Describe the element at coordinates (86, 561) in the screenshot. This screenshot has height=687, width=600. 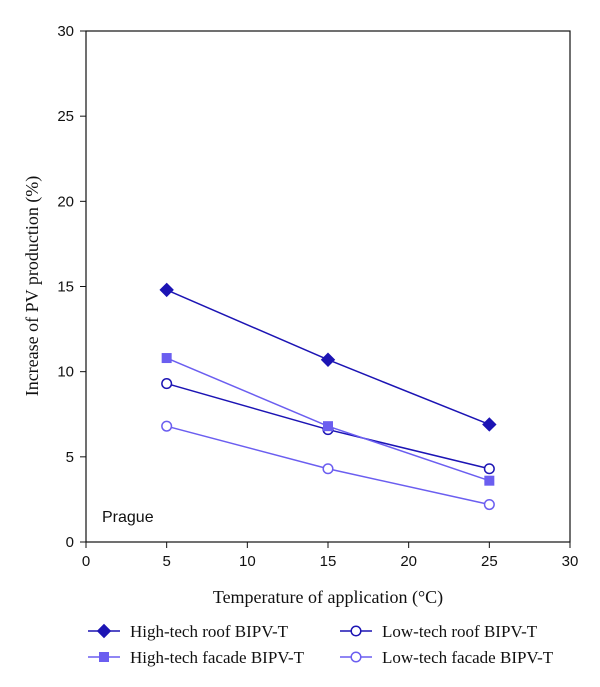
I see `x-tick-label: 0` at that location.